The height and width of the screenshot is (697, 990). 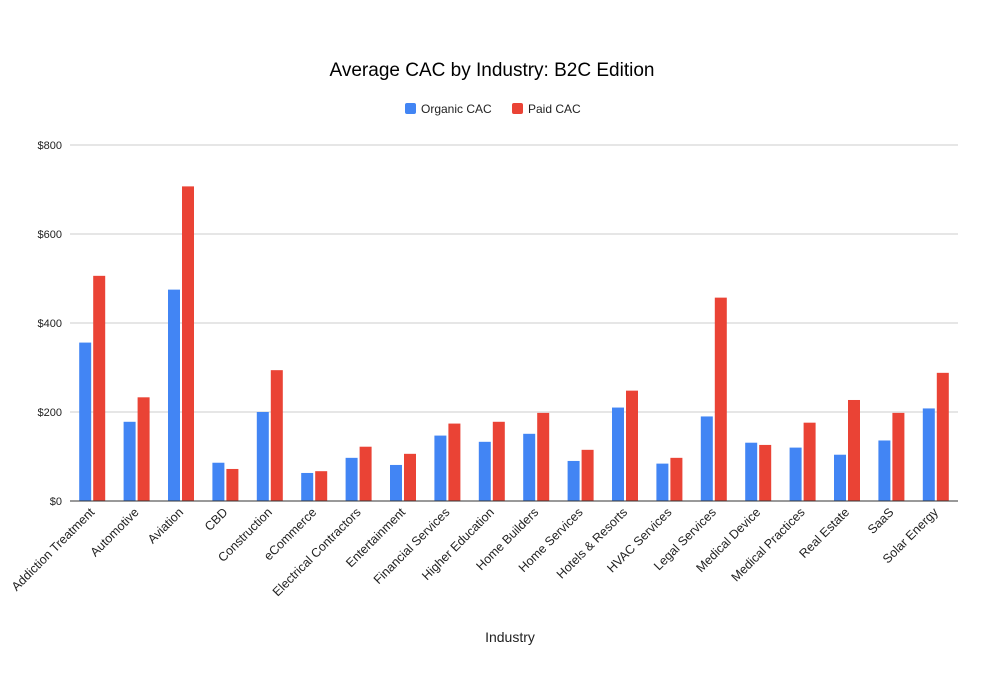 What do you see at coordinates (50, 235) in the screenshot?
I see `y-tick-label: $600` at bounding box center [50, 235].